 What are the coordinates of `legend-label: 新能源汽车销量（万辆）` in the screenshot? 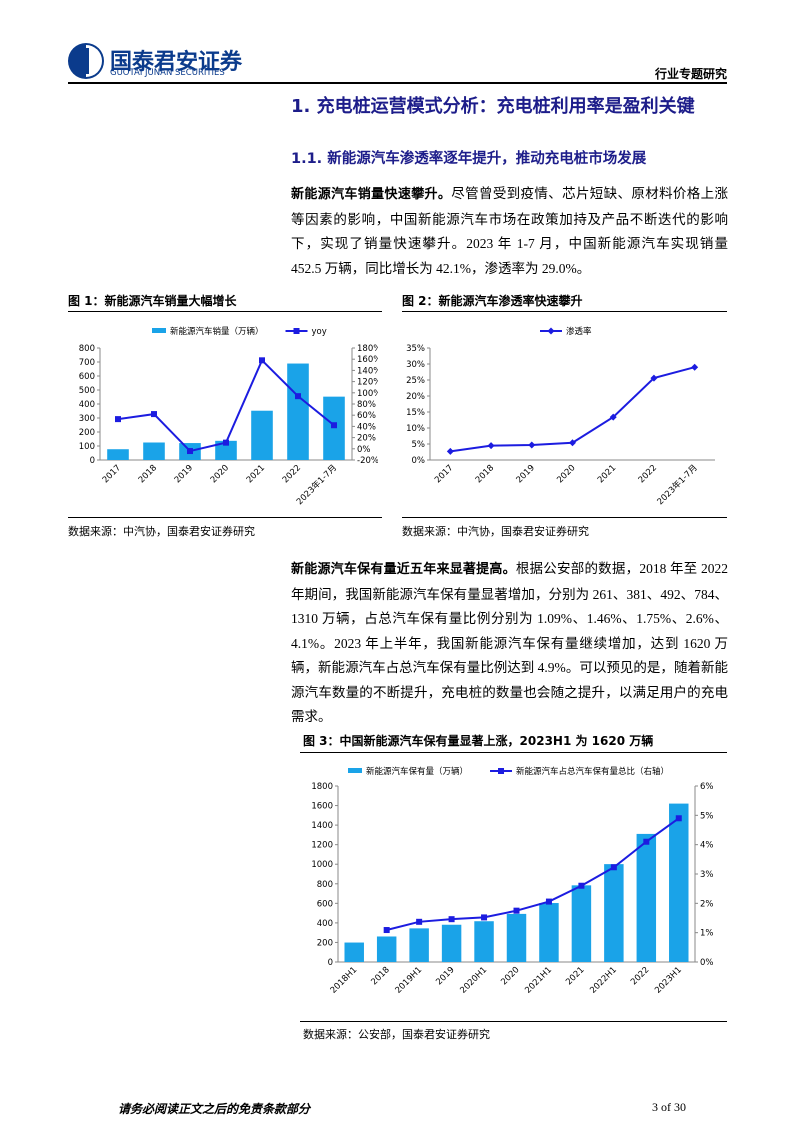 It's located at (217, 331).